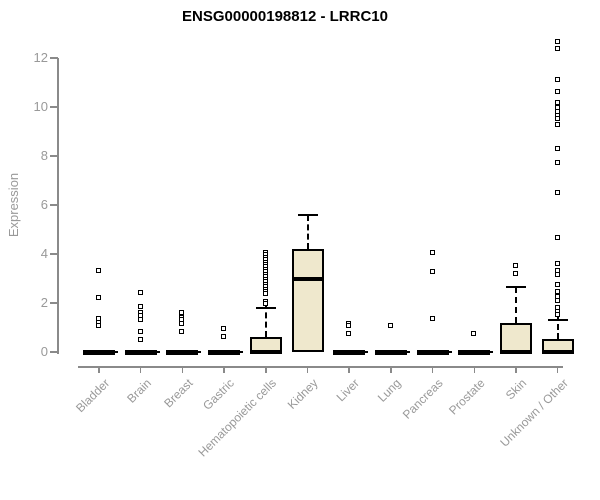 The width and height of the screenshot is (600, 500). I want to click on x-tick-label: Brain, so click(138, 391).